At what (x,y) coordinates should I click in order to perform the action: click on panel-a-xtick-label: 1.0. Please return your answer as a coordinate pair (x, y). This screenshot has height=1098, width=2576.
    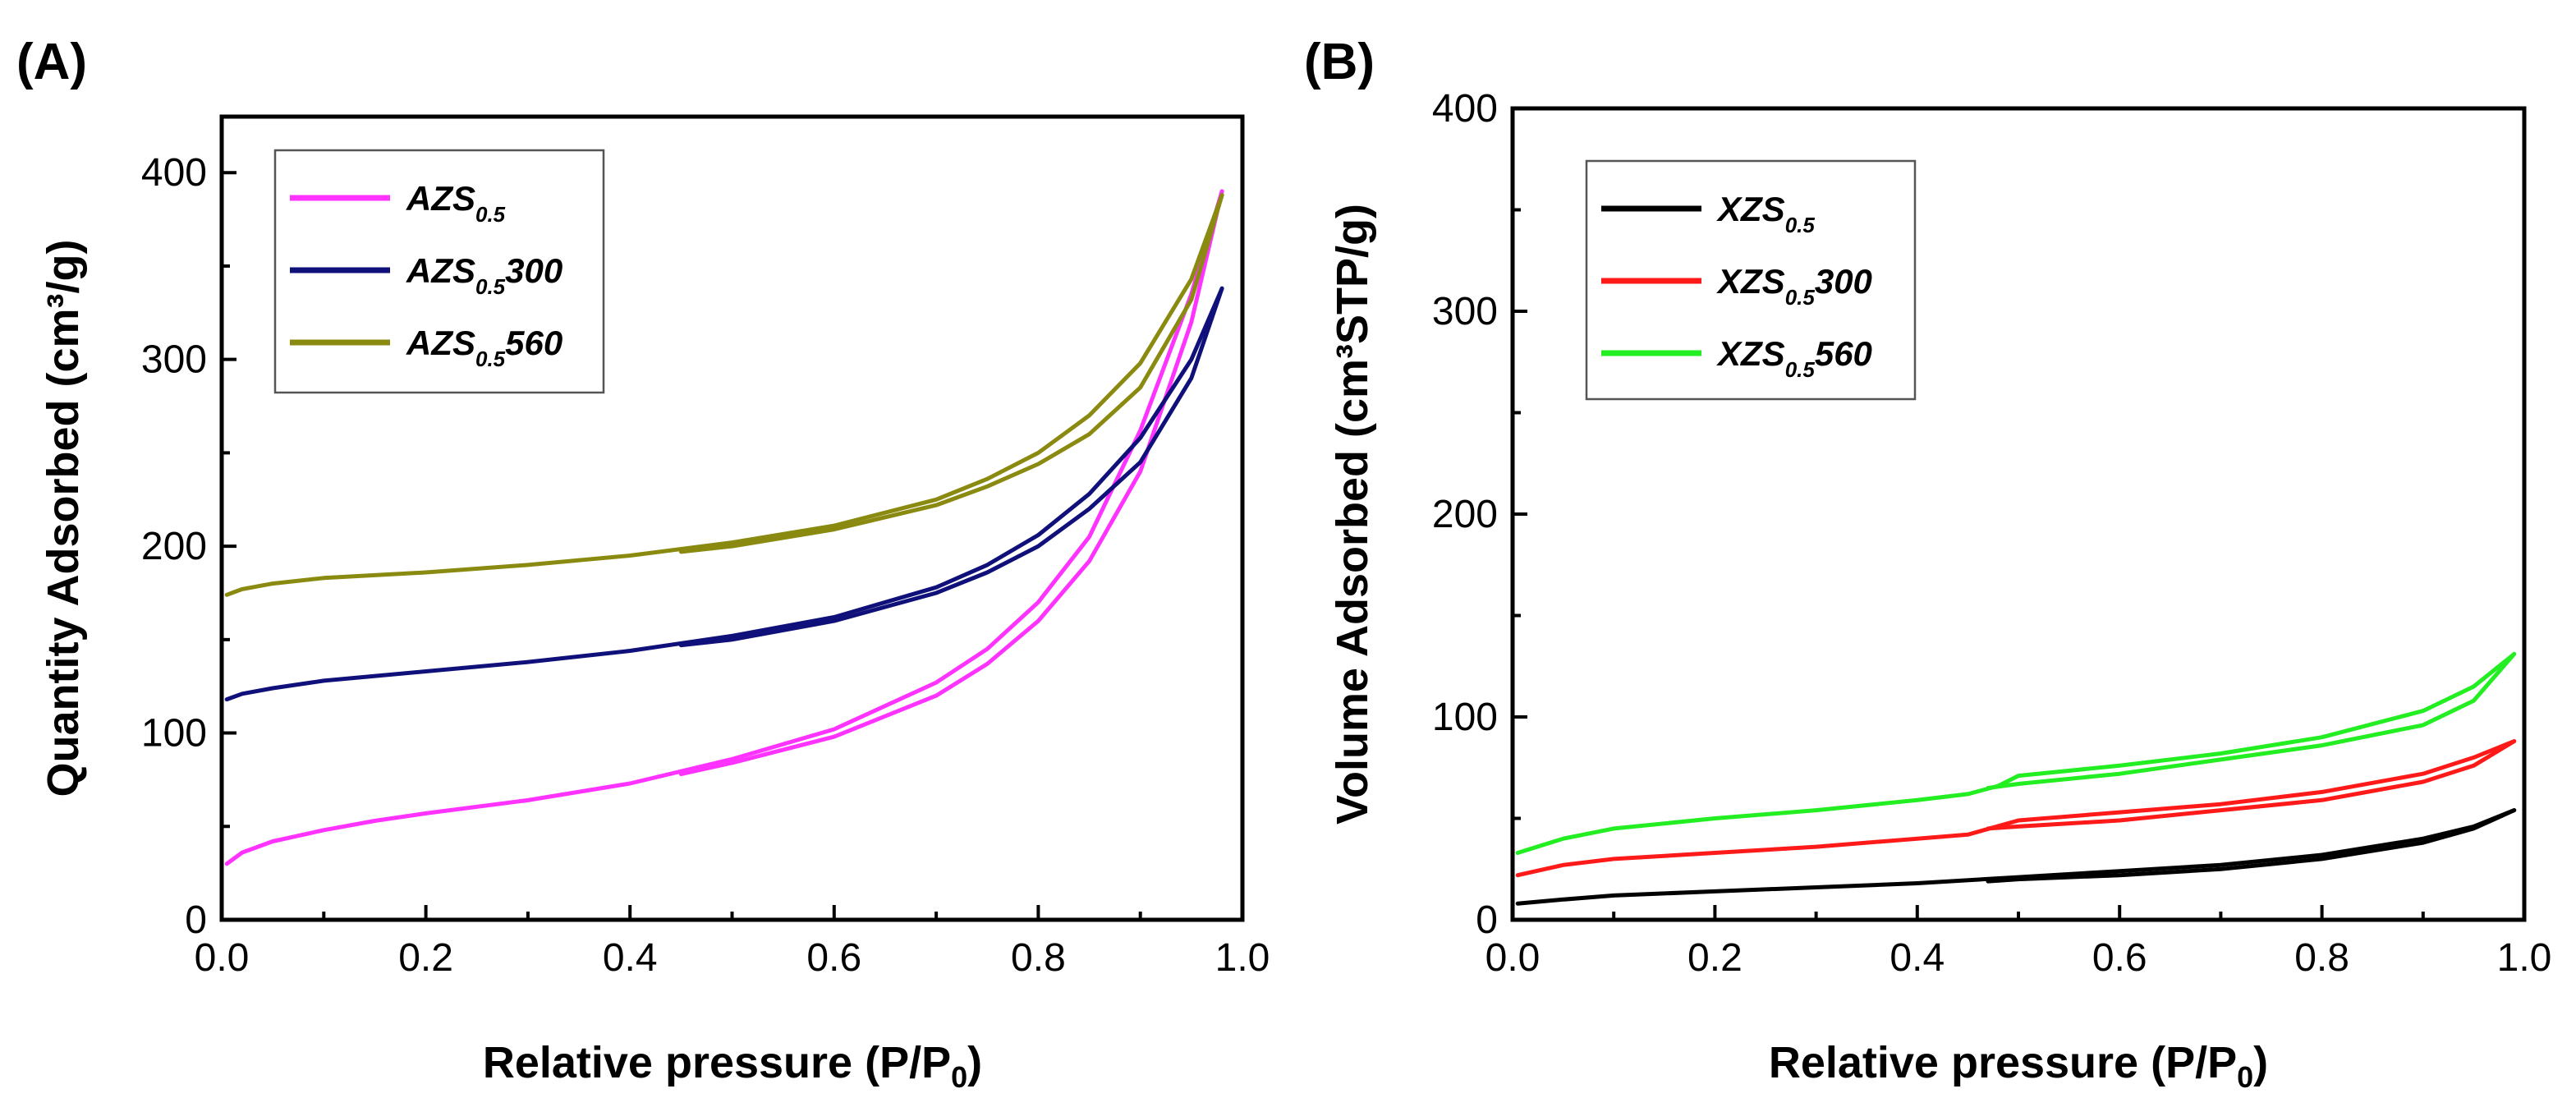
    Looking at the image, I should click on (1242, 958).